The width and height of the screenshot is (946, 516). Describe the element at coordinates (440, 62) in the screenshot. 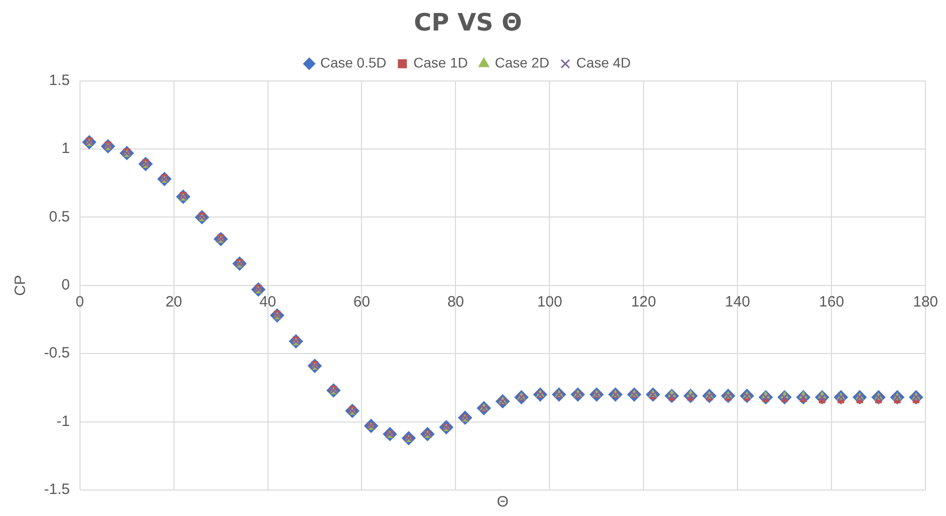

I see `legend-label: Case 1D` at that location.